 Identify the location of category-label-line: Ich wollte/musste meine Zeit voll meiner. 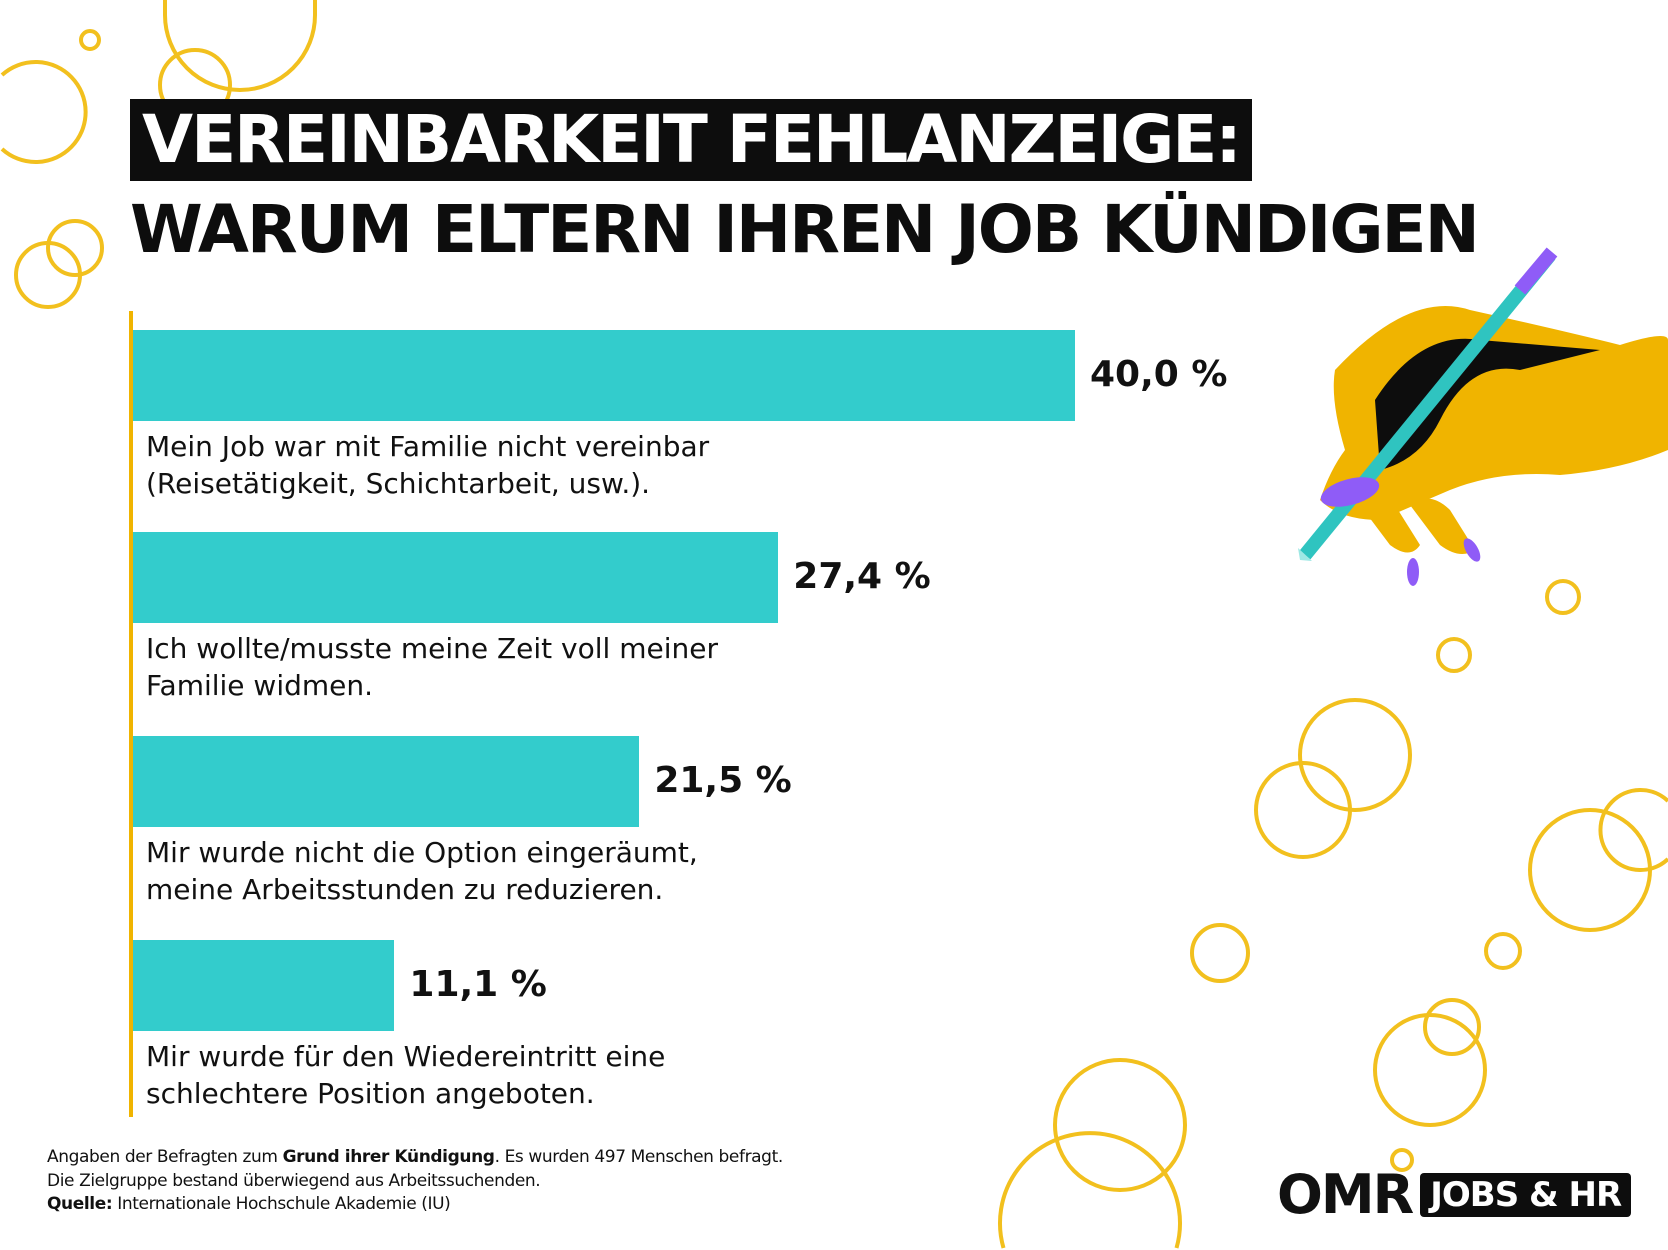
(432, 648).